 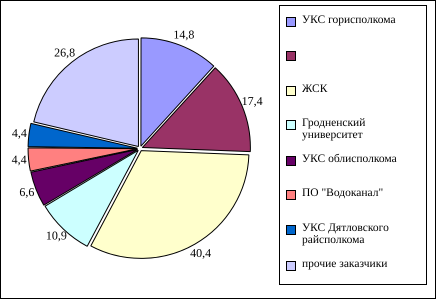 What do you see at coordinates (349, 159) in the screenshot?
I see `legend-label: УКС облисполкома` at bounding box center [349, 159].